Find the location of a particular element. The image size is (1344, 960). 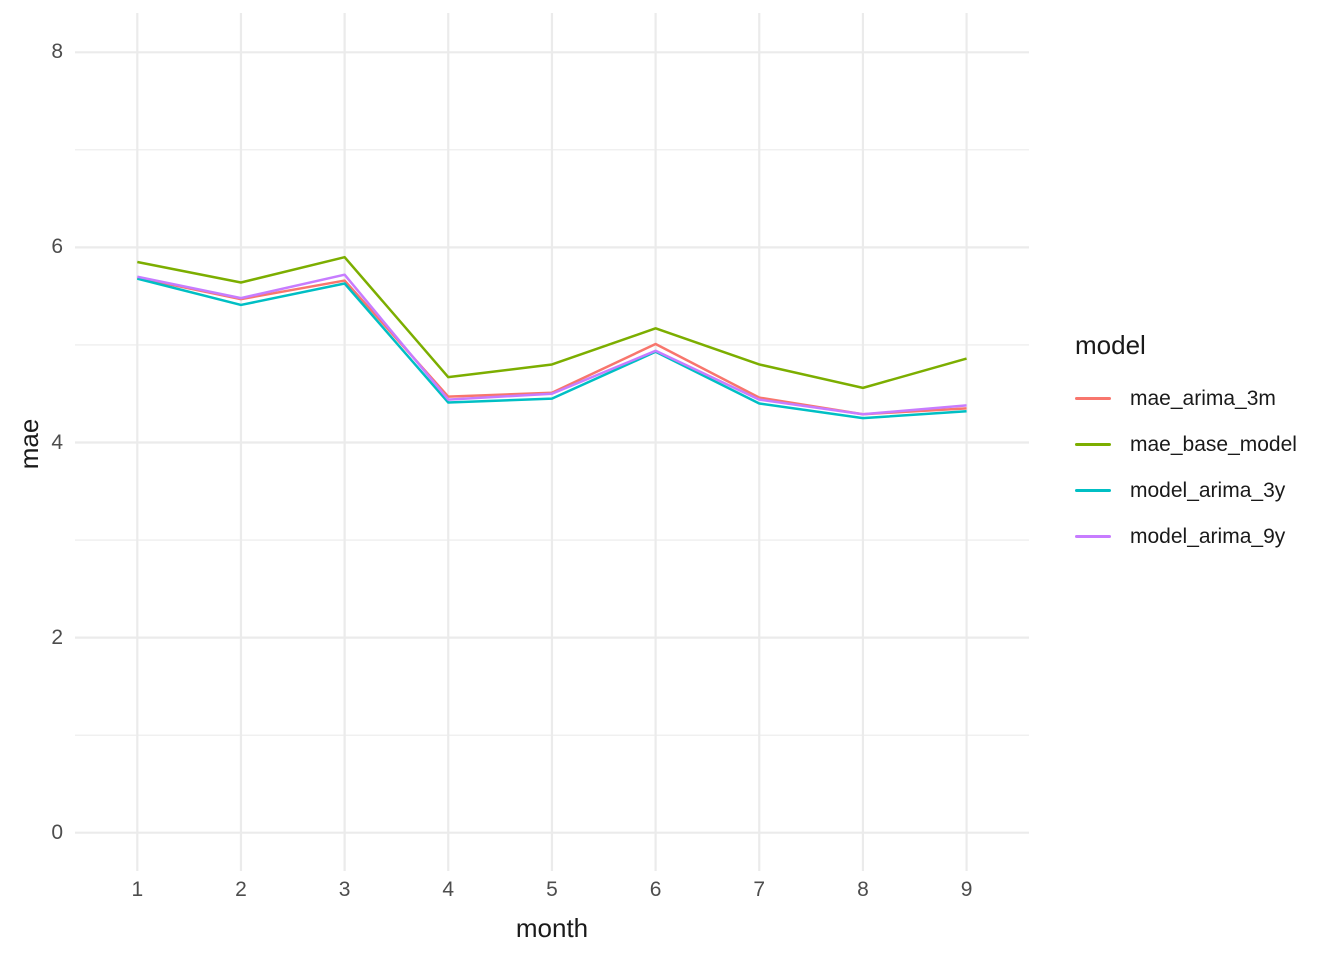

legend-label: model_arima_9y is located at coordinates (1208, 536).